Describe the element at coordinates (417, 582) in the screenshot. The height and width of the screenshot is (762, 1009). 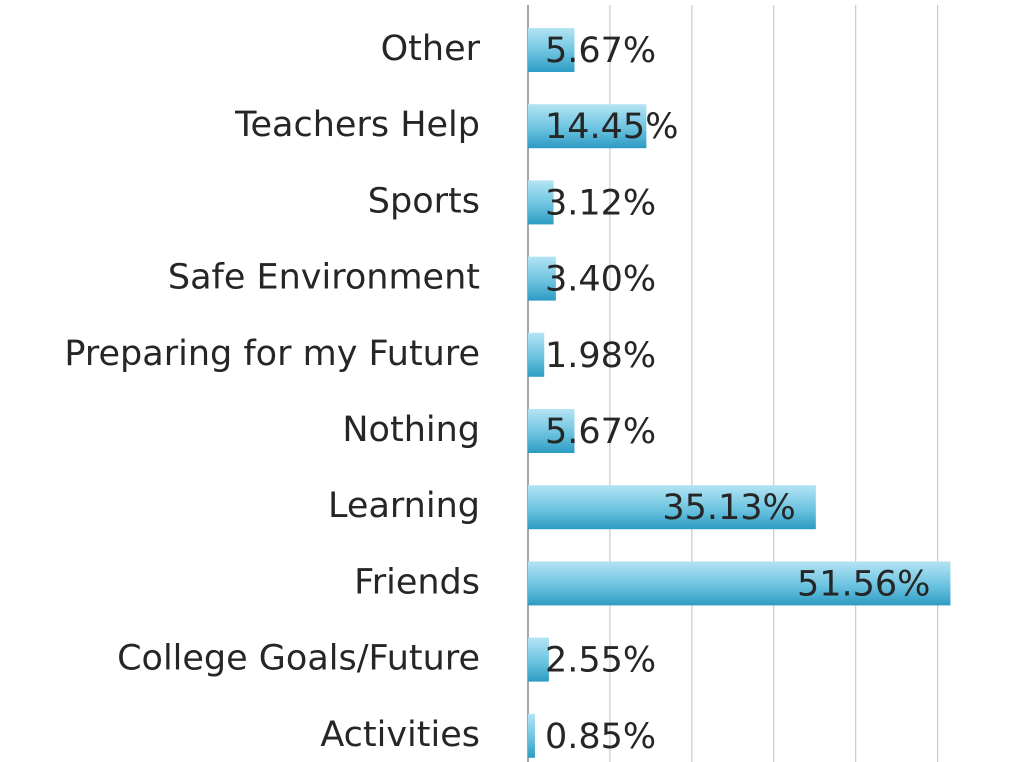
I see `category-label: Friends` at that location.